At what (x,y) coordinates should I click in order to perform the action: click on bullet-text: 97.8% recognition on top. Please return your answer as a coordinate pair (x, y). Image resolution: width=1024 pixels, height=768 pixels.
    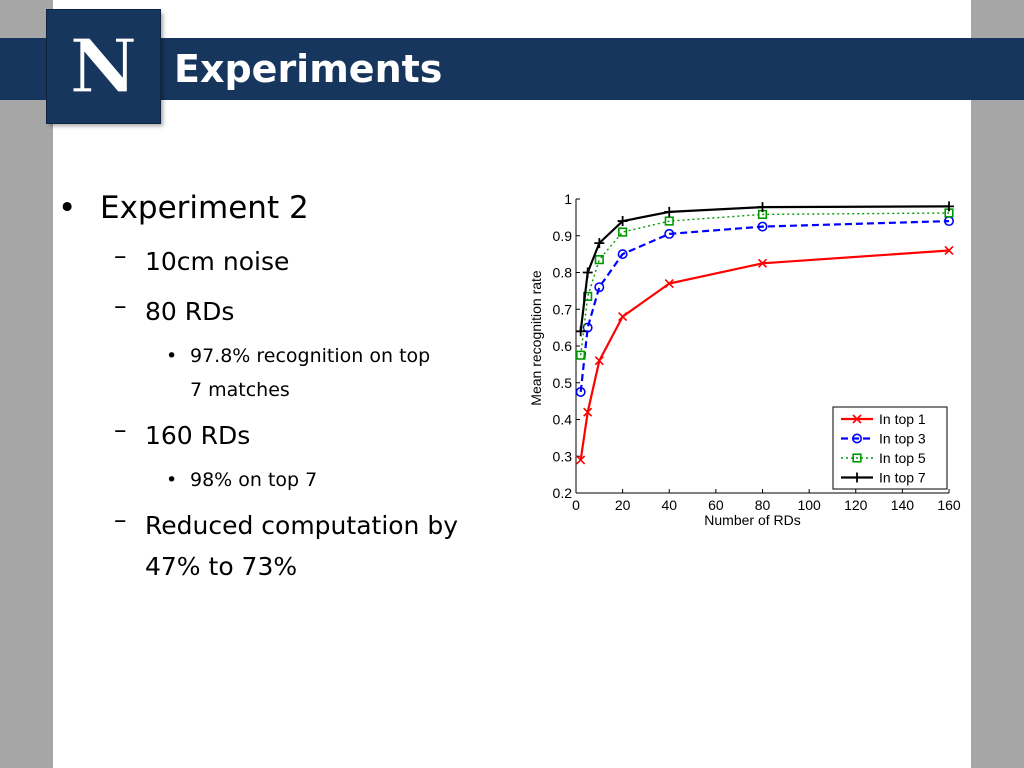
    Looking at the image, I should click on (310, 356).